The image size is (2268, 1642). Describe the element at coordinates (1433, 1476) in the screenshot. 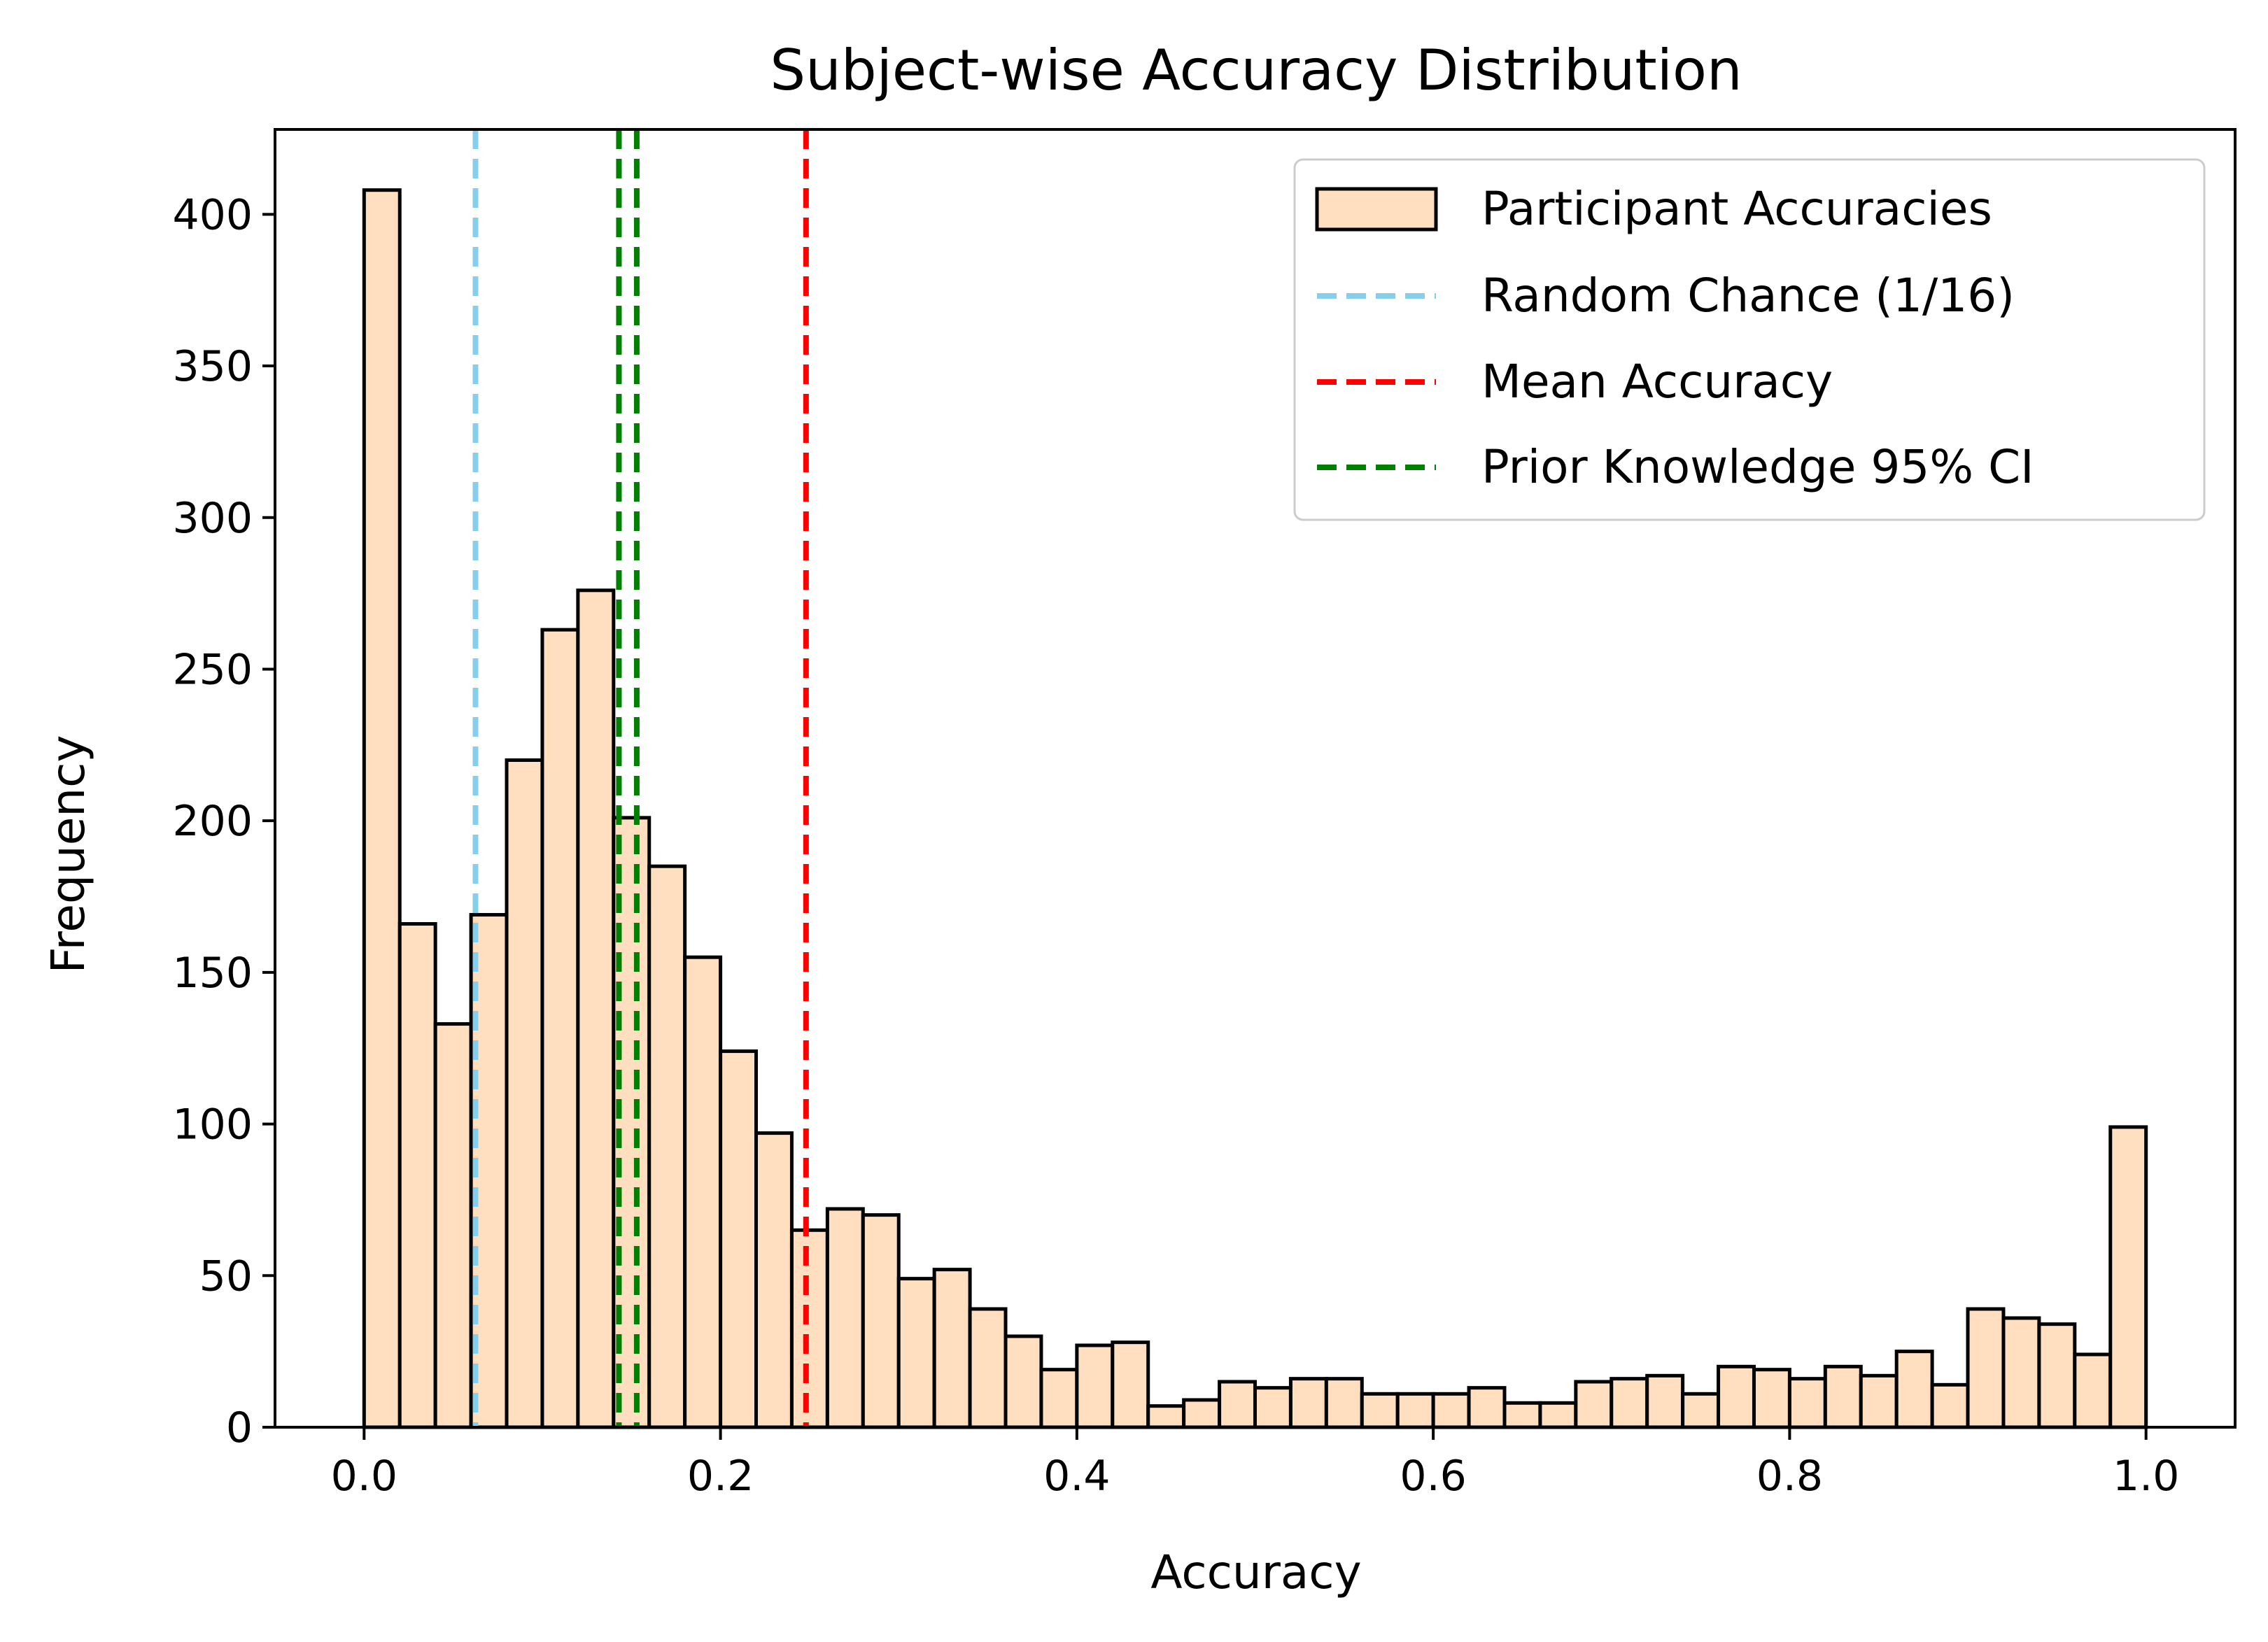

I see `x-tick-label: 0.6` at that location.